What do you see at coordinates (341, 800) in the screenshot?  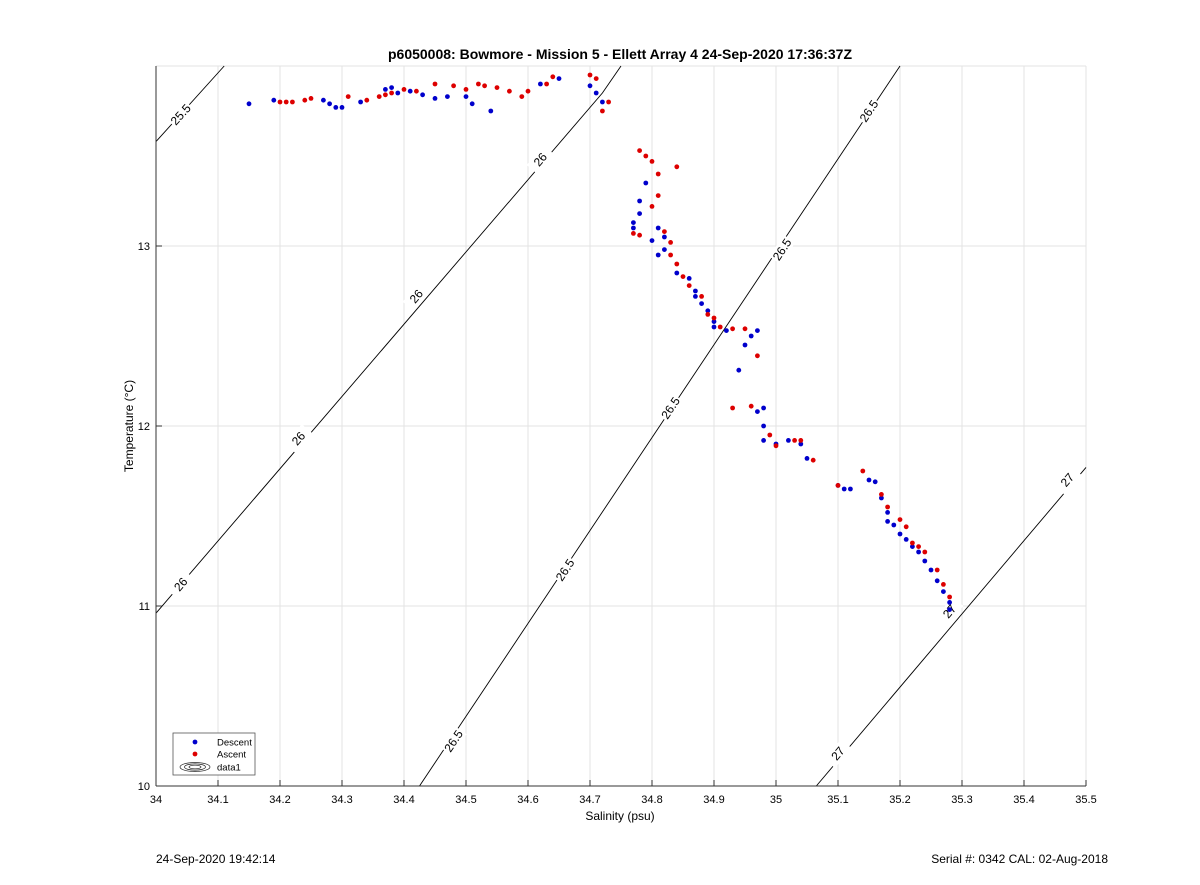 I see `x-tick-label: 34.3` at bounding box center [341, 800].